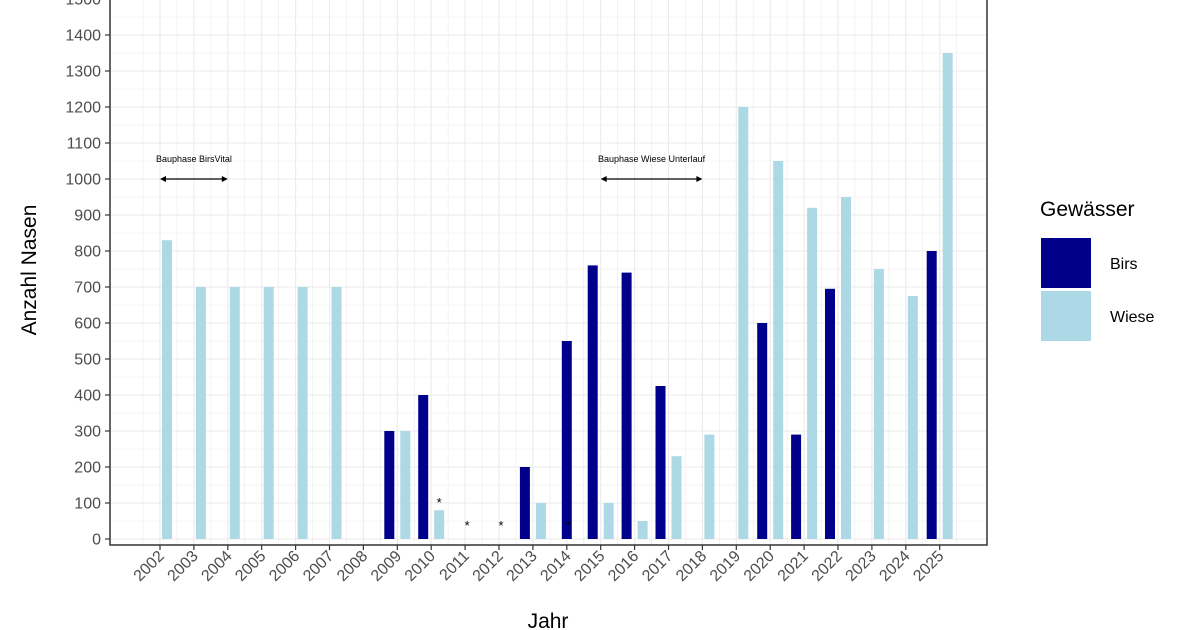 The width and height of the screenshot is (1200, 630). What do you see at coordinates (912, 417) in the screenshot?
I see `bar-wiese-2024` at bounding box center [912, 417].